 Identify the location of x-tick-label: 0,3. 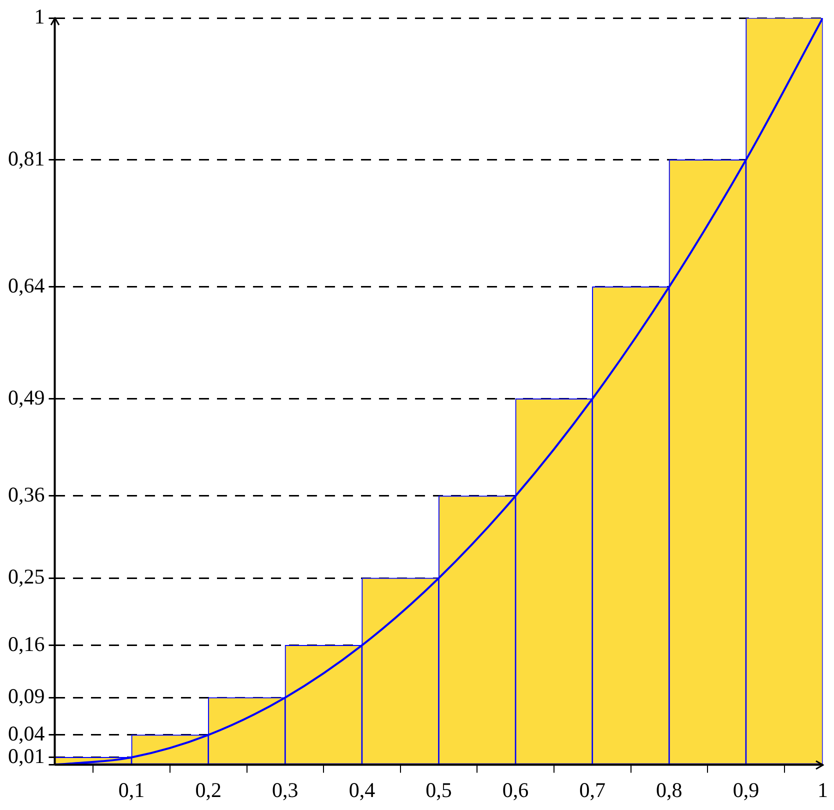
(285, 790).